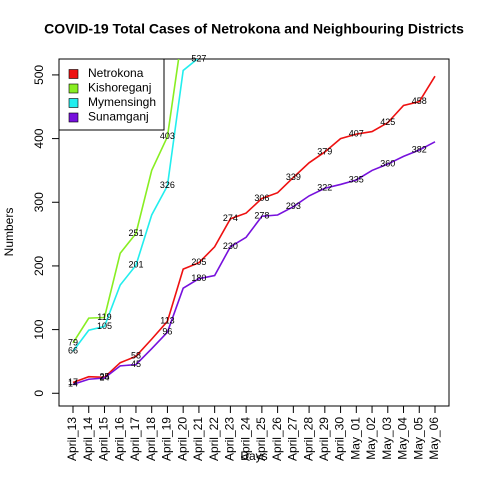  Describe the element at coordinates (340, 439) in the screenshot. I see `x-tick-label: April_30` at that location.